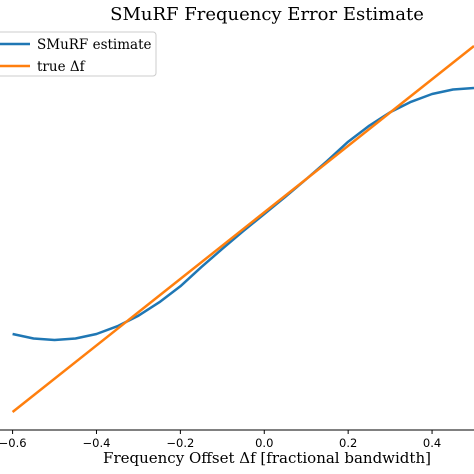  Describe the element at coordinates (94, 45) in the screenshot. I see `legend-label-smurf-estimate: SMuRF estimate` at that location.